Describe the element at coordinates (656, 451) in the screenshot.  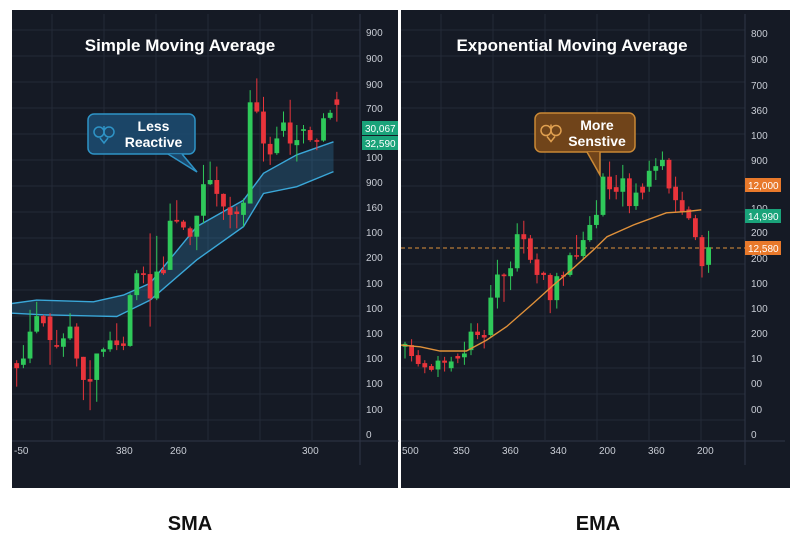
I see `x-axis-tick-label: 360` at that location.